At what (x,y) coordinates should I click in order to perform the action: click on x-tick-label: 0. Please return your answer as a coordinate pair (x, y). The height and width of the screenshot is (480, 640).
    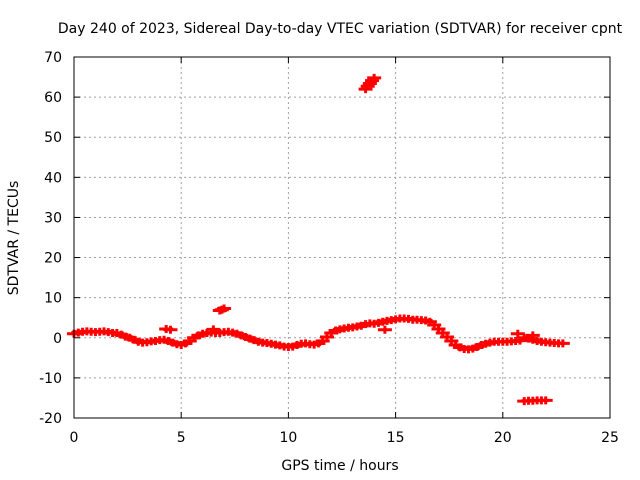
    Looking at the image, I should click on (74, 438).